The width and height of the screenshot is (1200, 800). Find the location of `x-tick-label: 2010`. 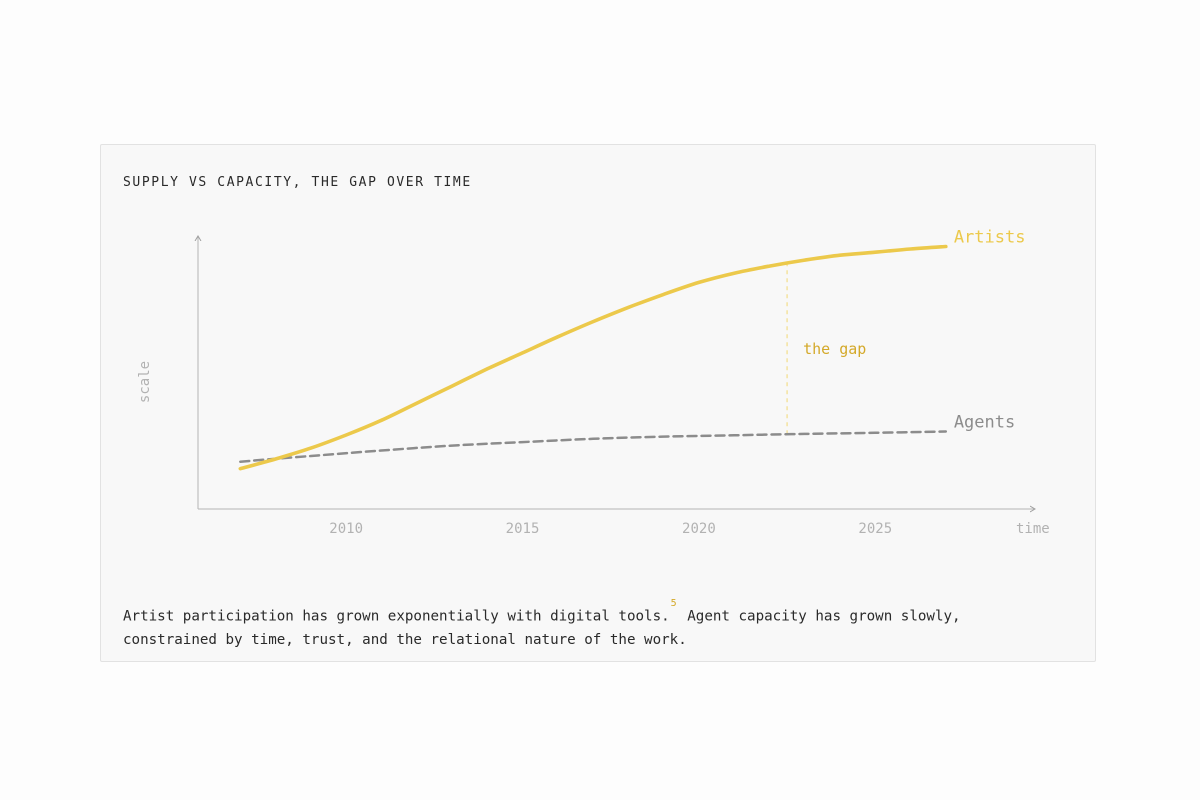

x-tick-label: 2010 is located at coordinates (346, 529).